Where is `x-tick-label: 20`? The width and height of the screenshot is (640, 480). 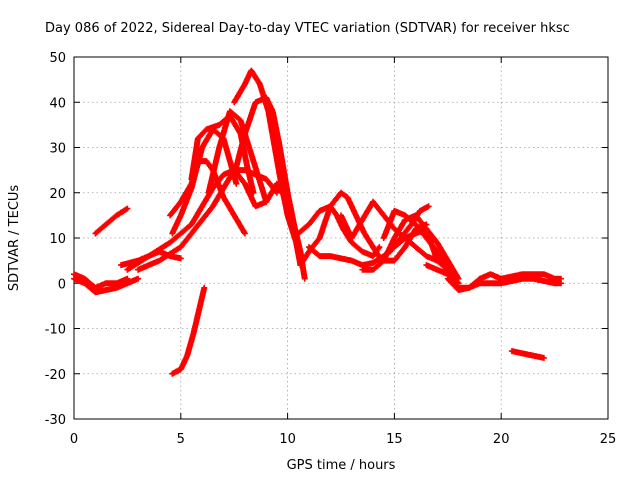 x-tick-label: 20 is located at coordinates (501, 439).